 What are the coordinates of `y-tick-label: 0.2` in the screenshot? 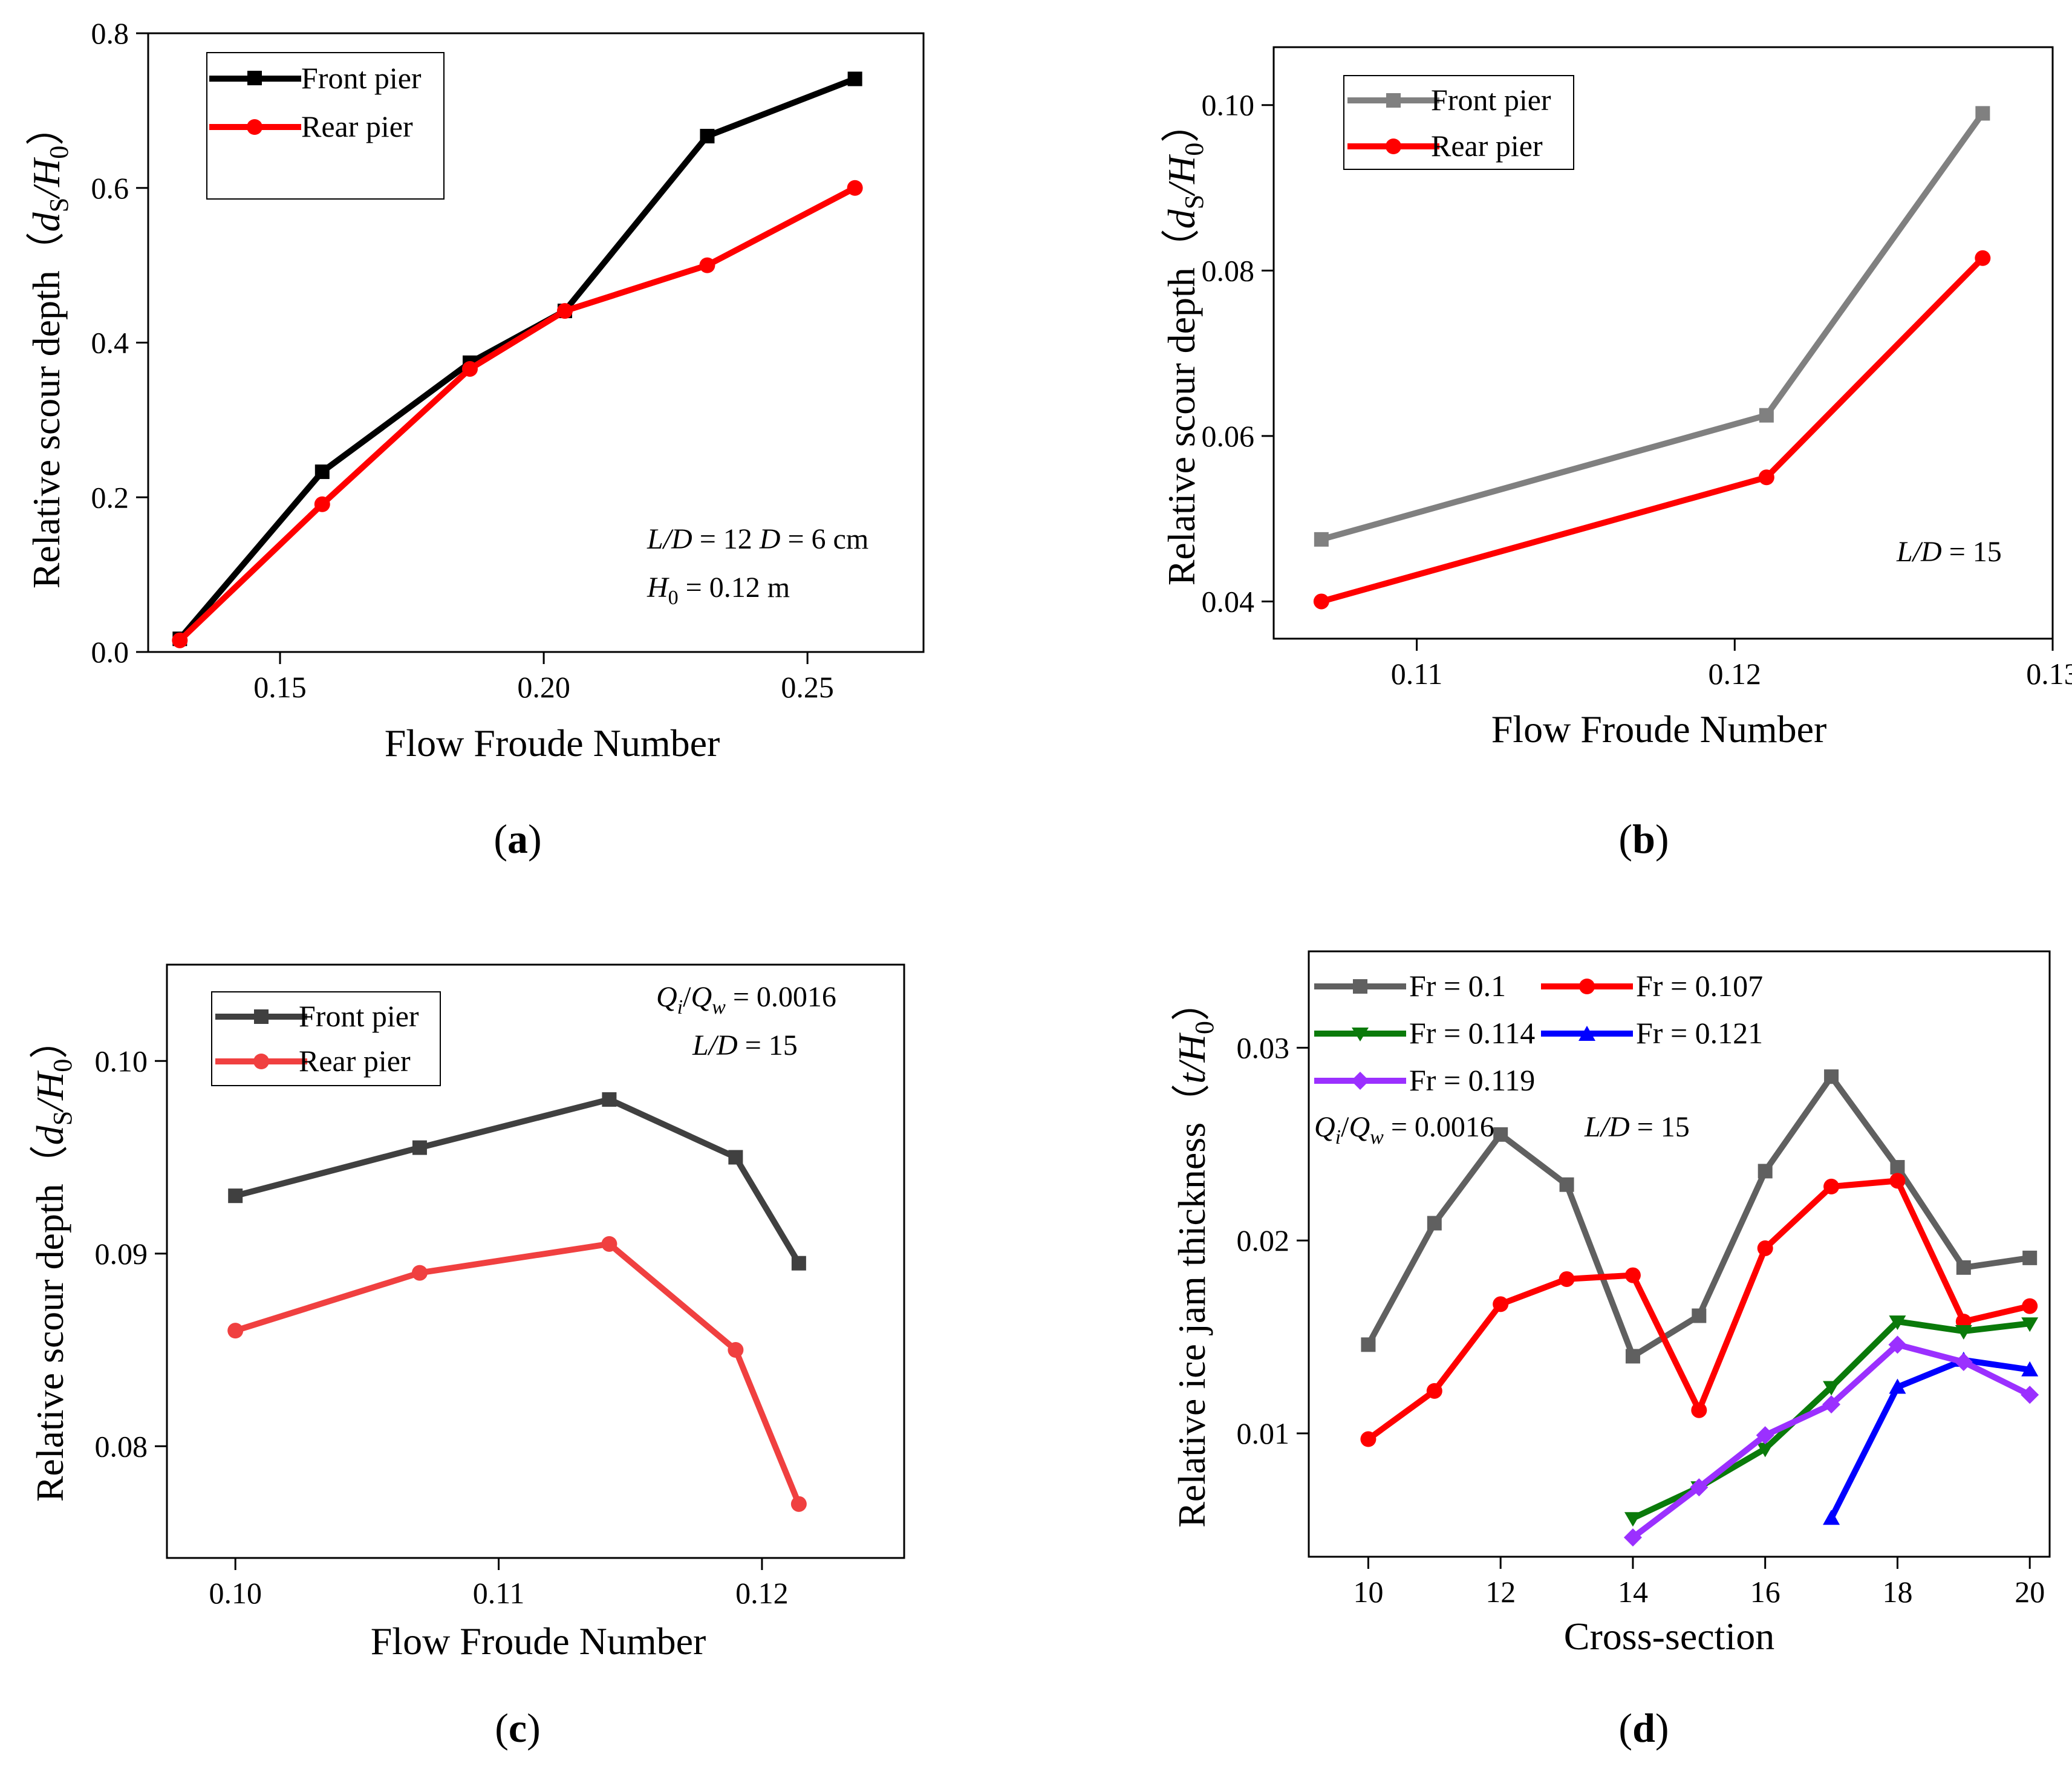 It's located at (110, 497).